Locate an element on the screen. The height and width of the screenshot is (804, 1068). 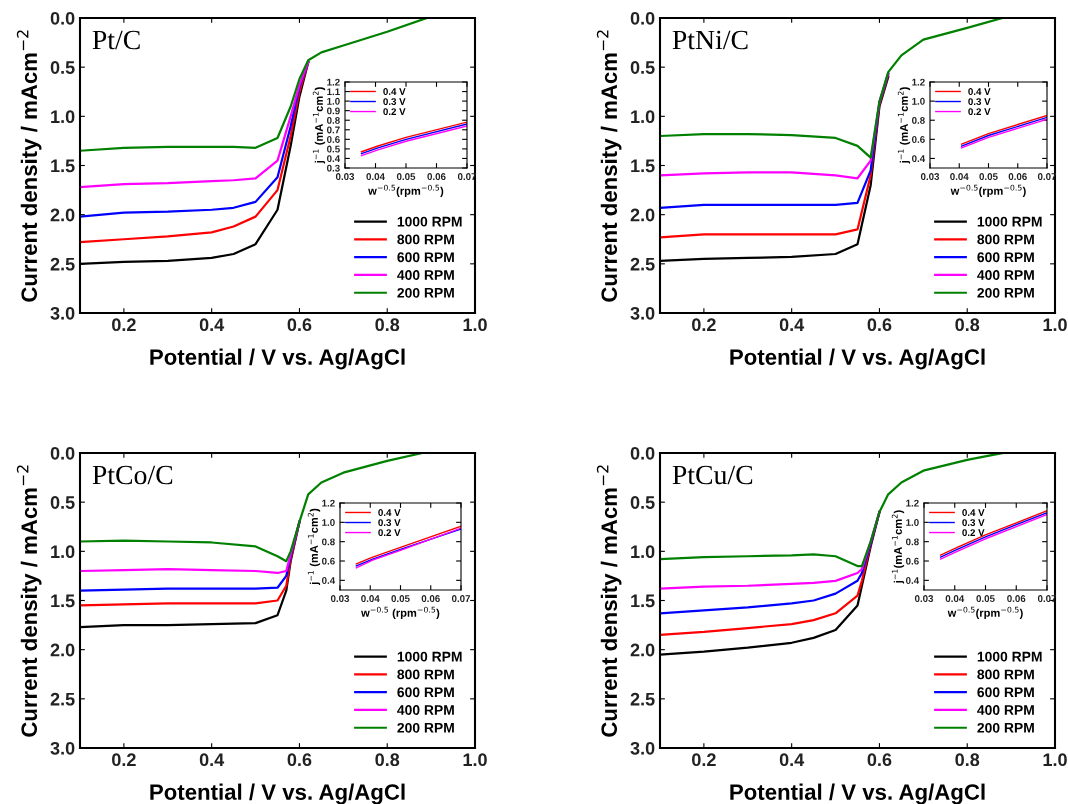
chart-title: PtCu/C is located at coordinates (712, 475).